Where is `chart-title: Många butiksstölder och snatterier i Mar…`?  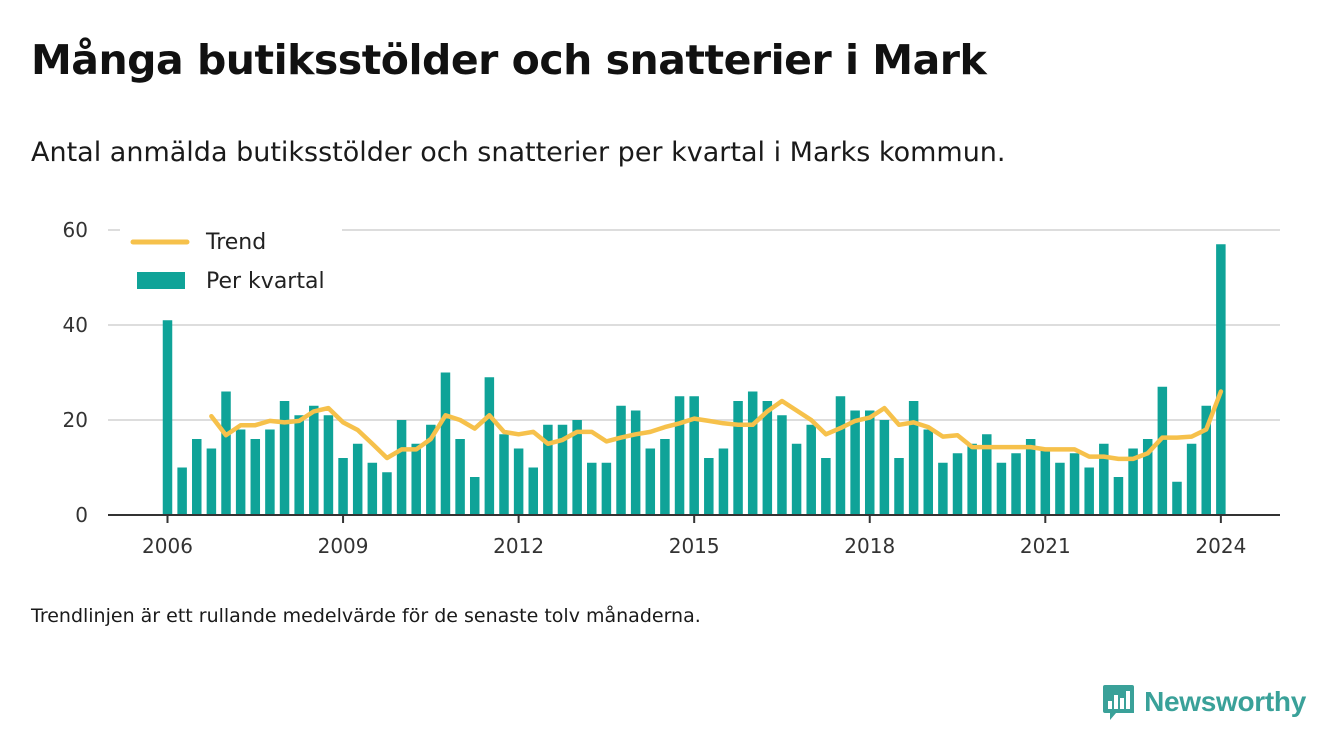 chart-title: Många butiksstölder och snatterier i Mar… is located at coordinates (509, 60).